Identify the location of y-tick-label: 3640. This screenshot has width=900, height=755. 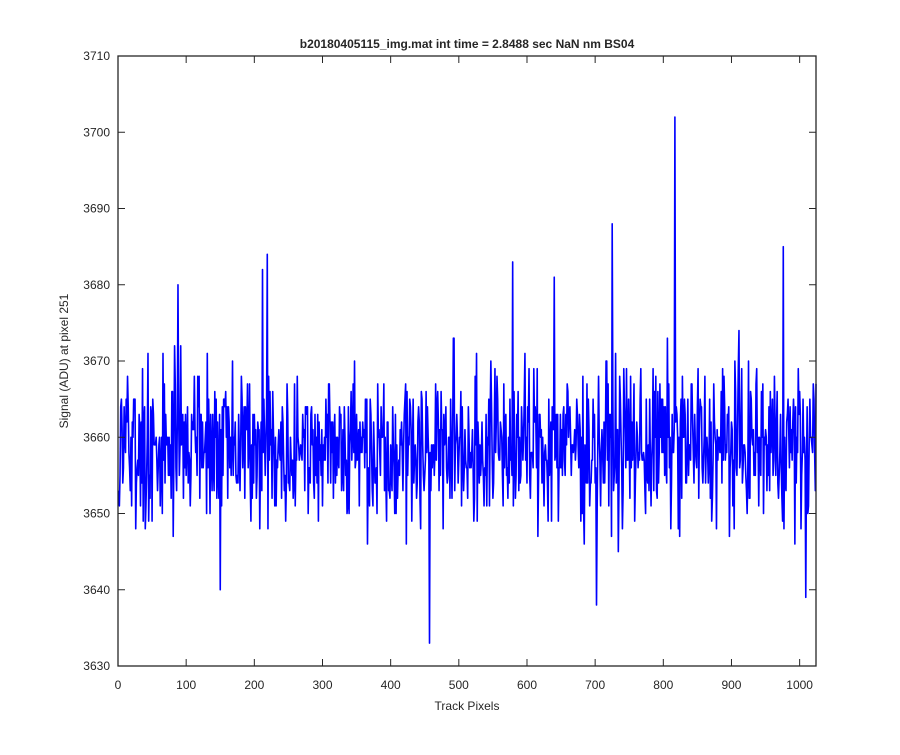
(96, 590).